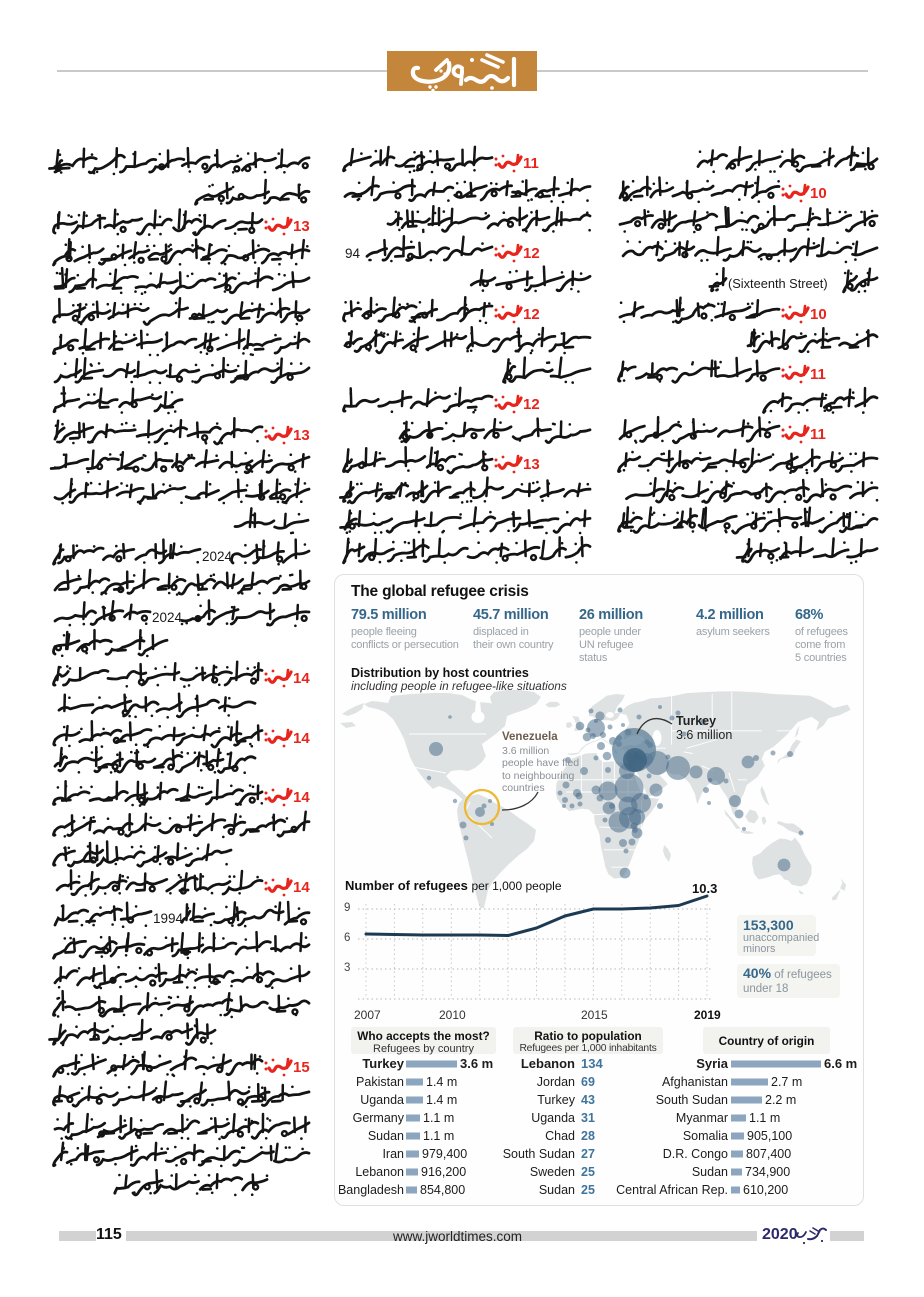 The width and height of the screenshot is (924, 1297). Describe the element at coordinates (353, 253) in the screenshot. I see `svg-text: 94` at that location.